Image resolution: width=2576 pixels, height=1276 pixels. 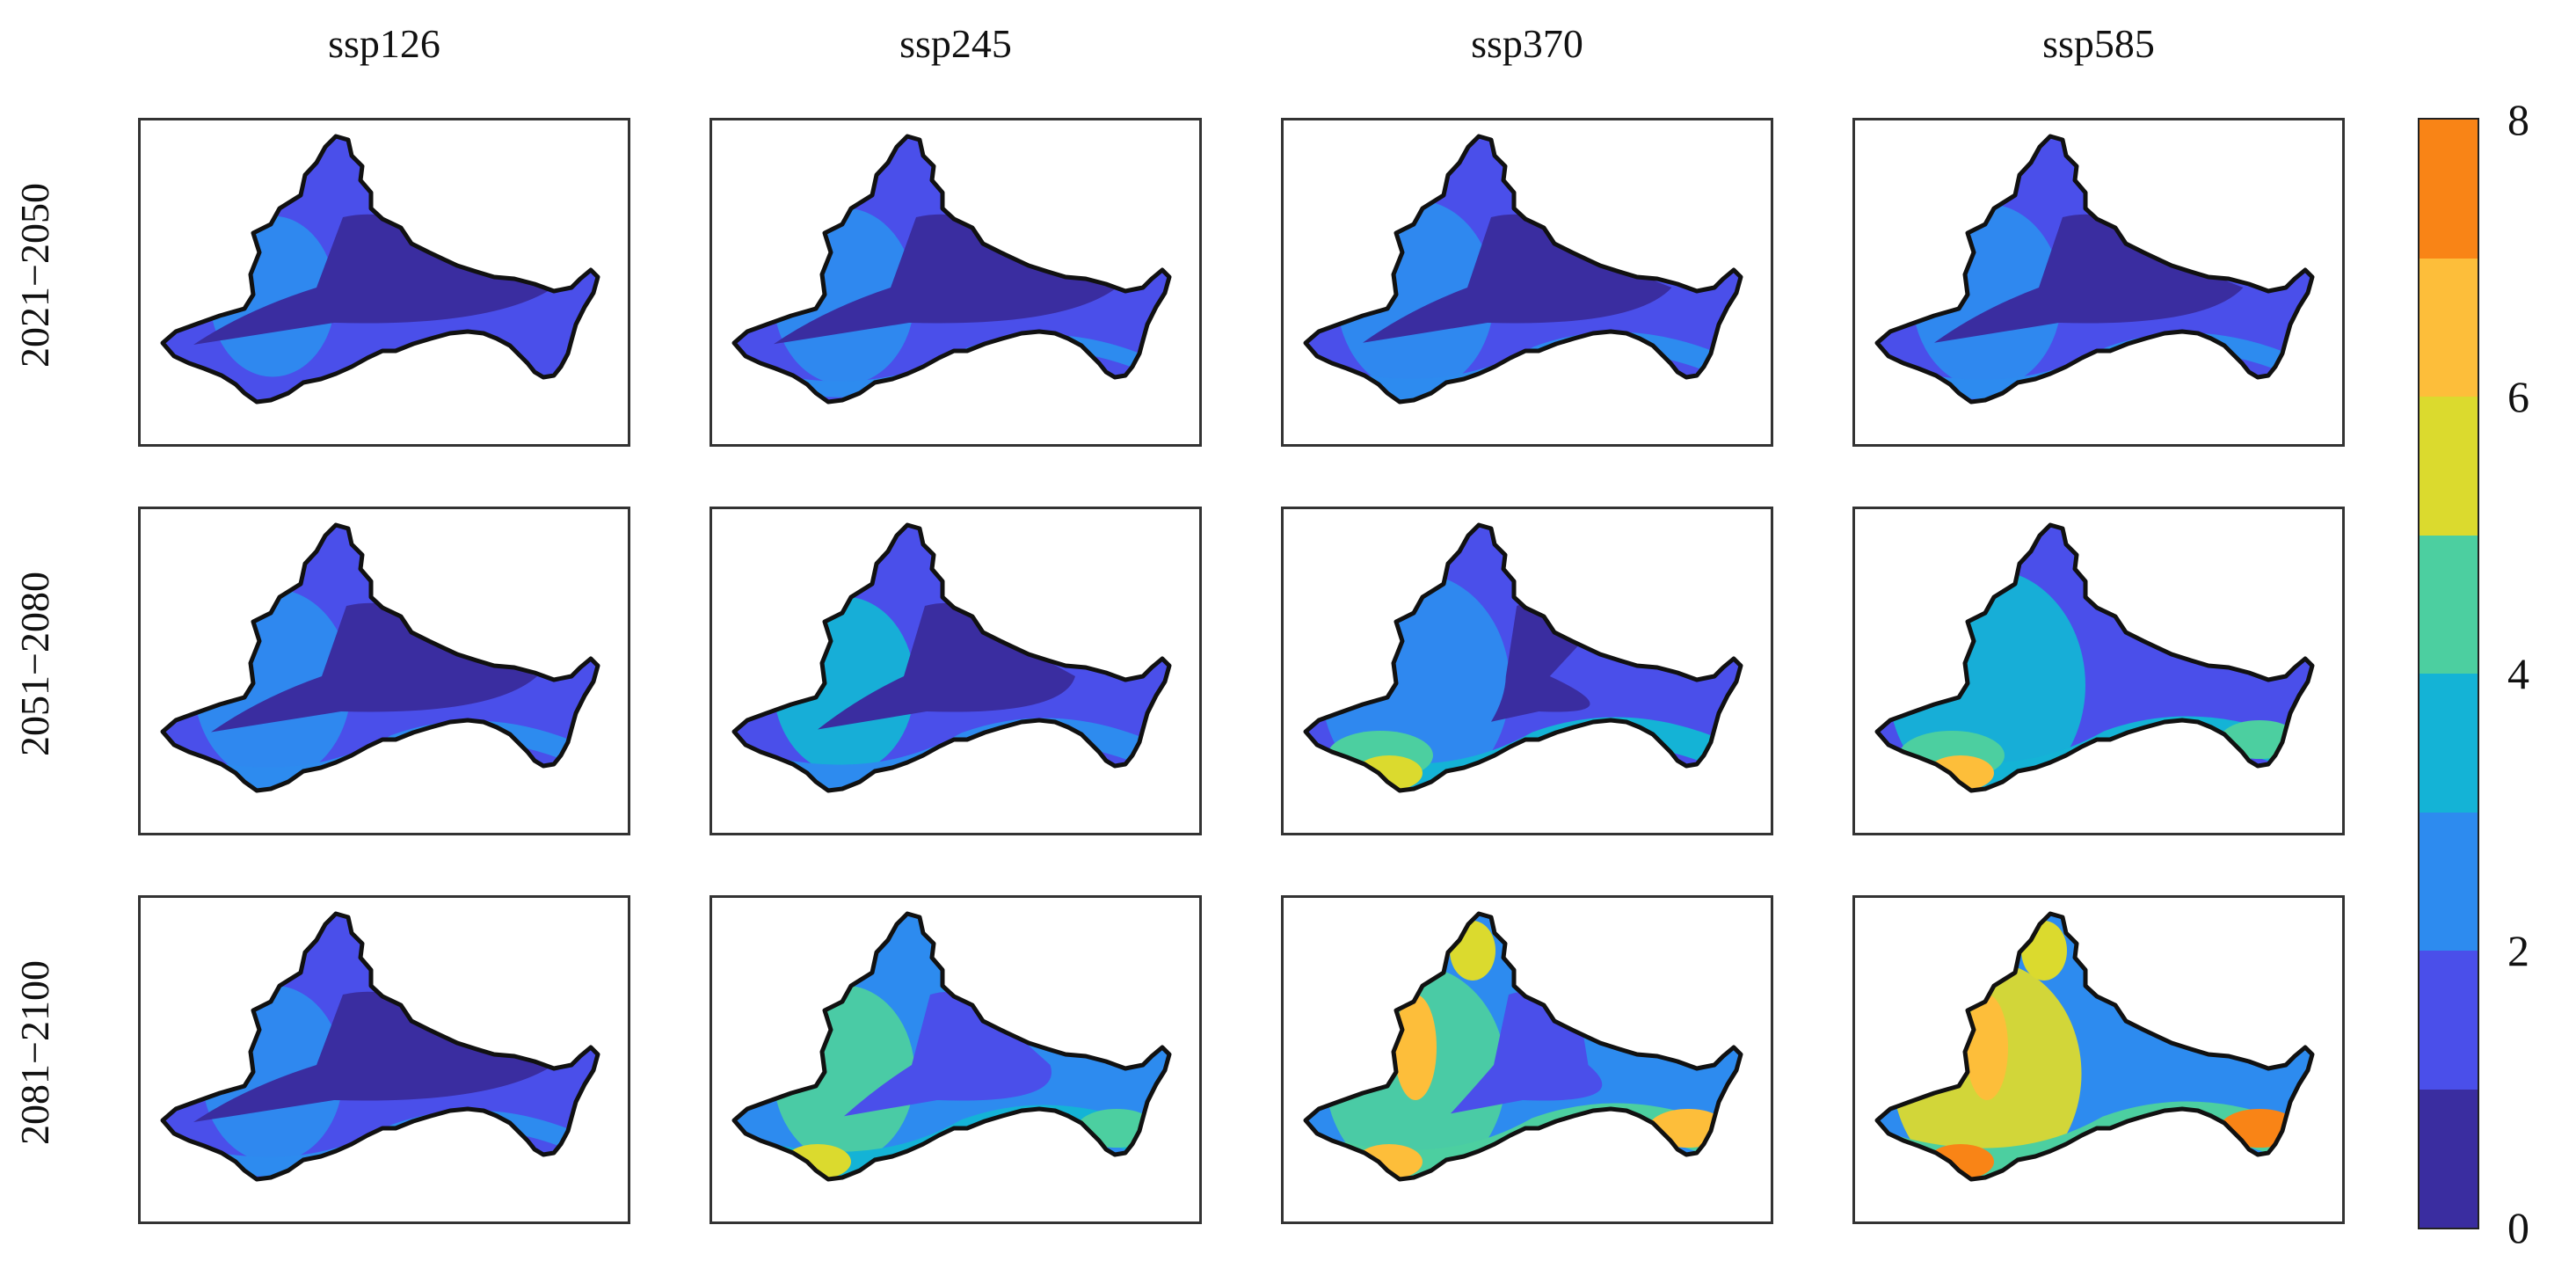 I want to click on row-title-2081-2100: 2081−2100, so click(x=34, y=1052).